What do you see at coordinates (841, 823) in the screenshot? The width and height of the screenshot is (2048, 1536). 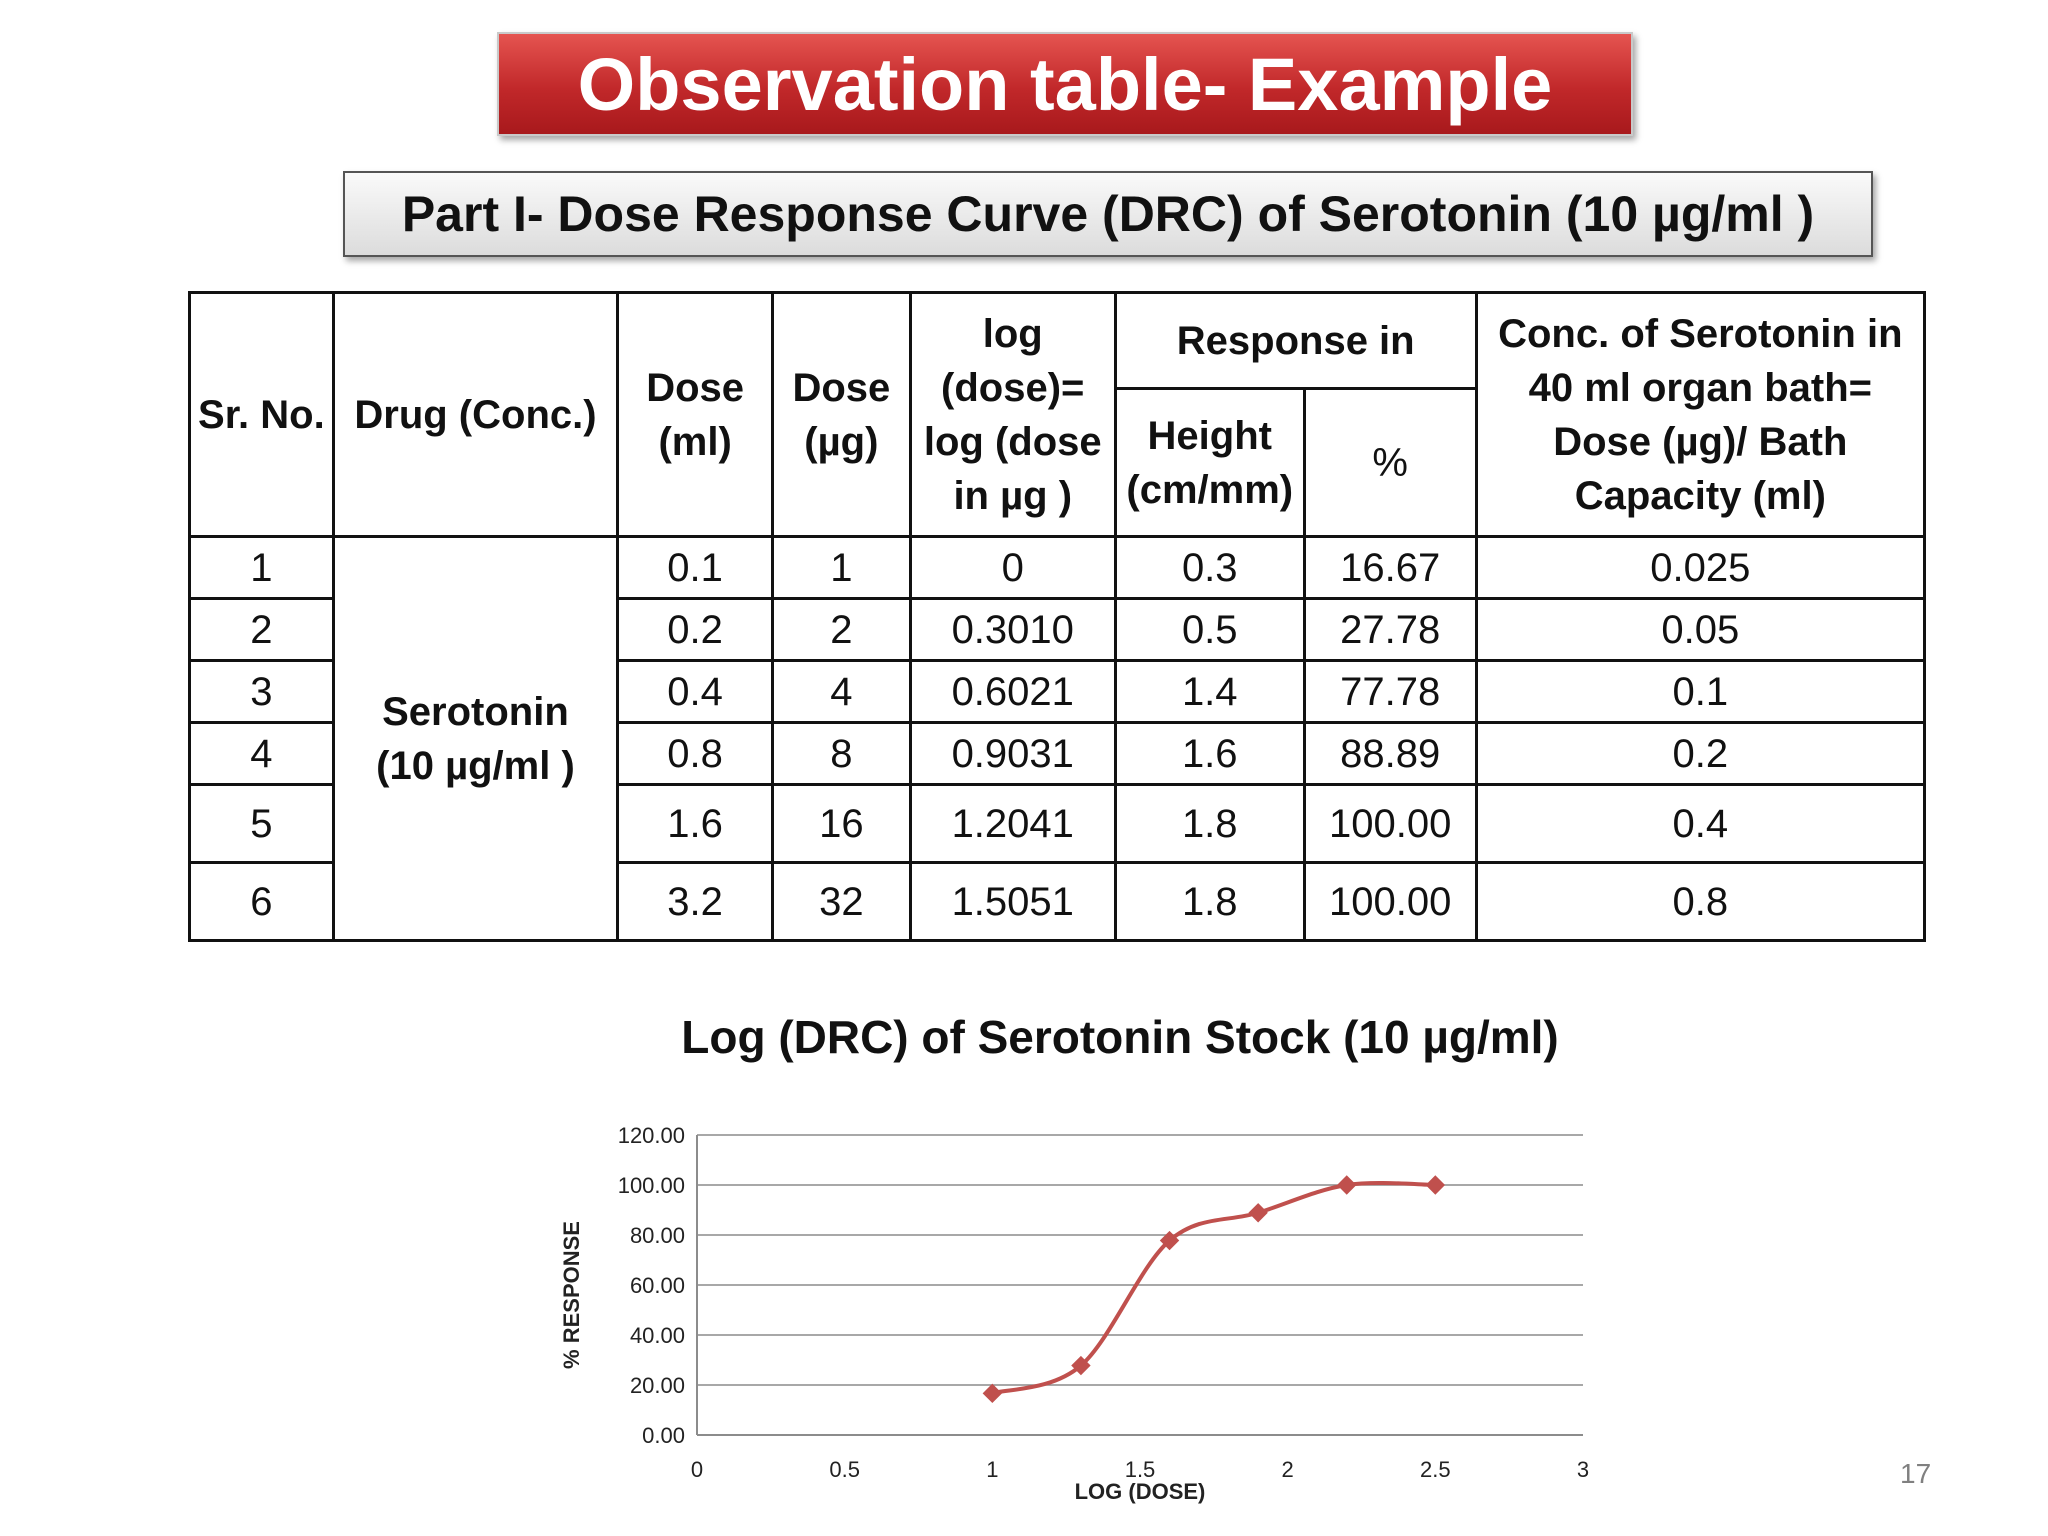 I see `cell-dose-ug: 16` at bounding box center [841, 823].